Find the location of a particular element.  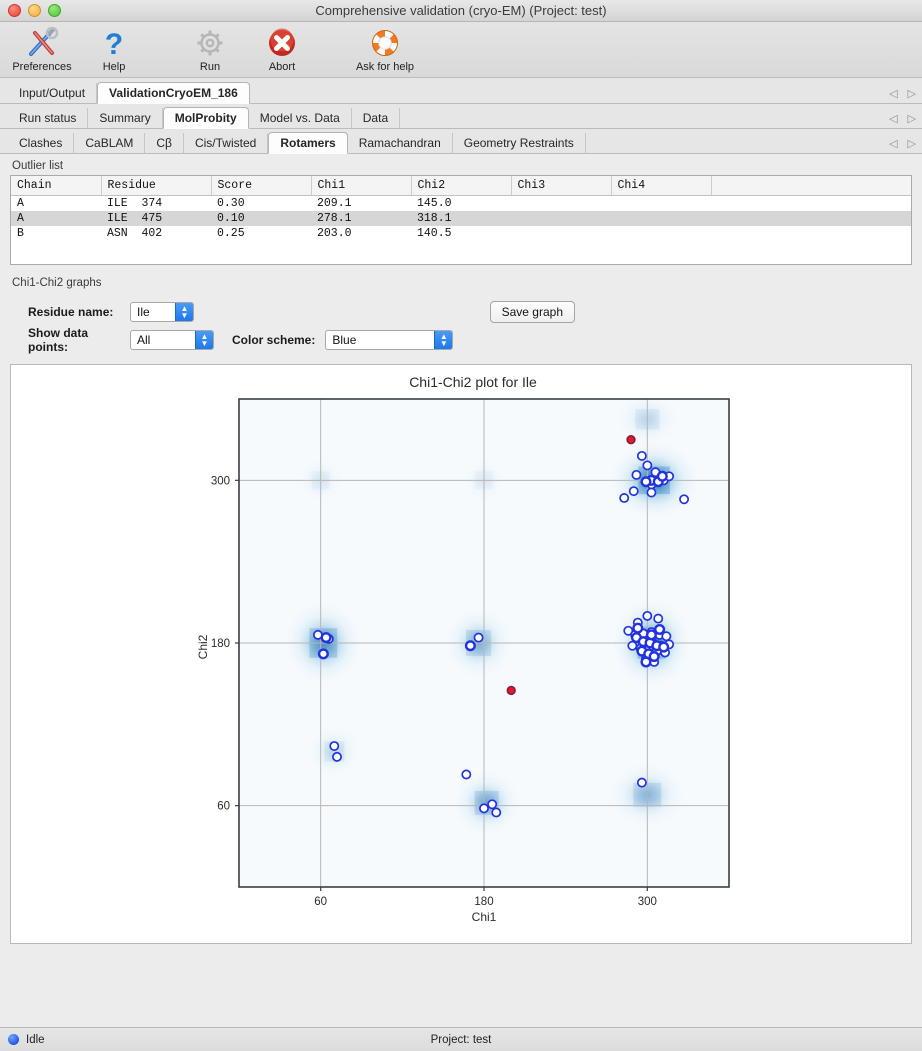

table-header-row: Chain Residue Score Chi1 Chi2 Chi3 Chi4 is located at coordinates (461, 186).